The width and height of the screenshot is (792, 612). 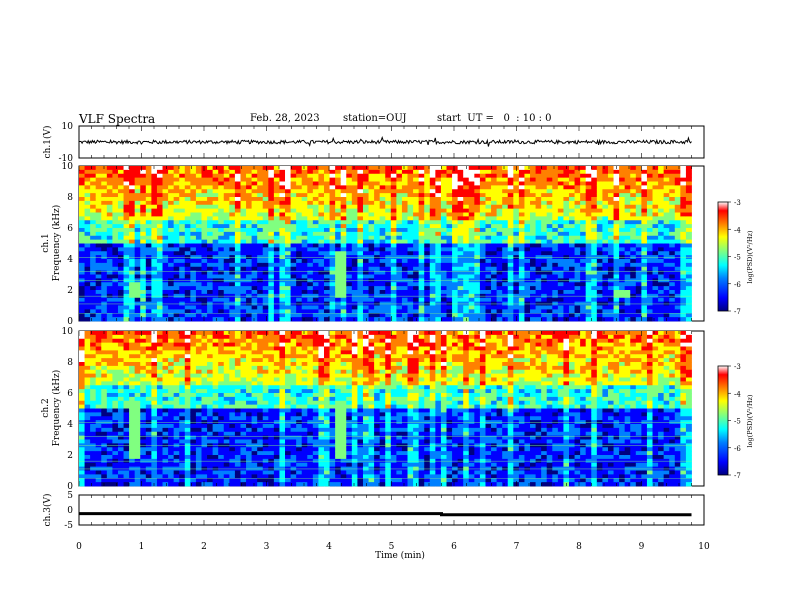 I want to click on ch3-trace, so click(x=385, y=514).